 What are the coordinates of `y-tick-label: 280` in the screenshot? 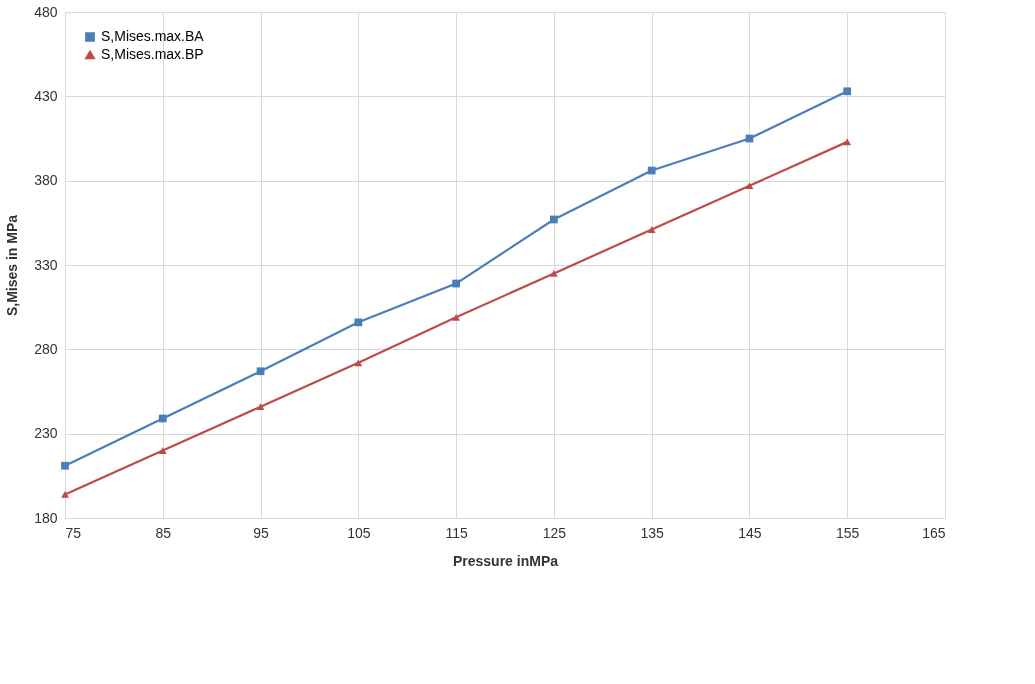 It's located at (46, 348).